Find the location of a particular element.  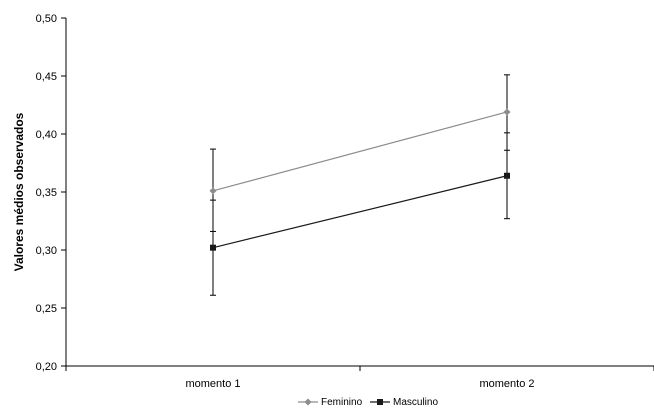

y-ticks: 0,20 0,25 0,30 0,35 0,40 0,45 0,50 is located at coordinates (51, 193).